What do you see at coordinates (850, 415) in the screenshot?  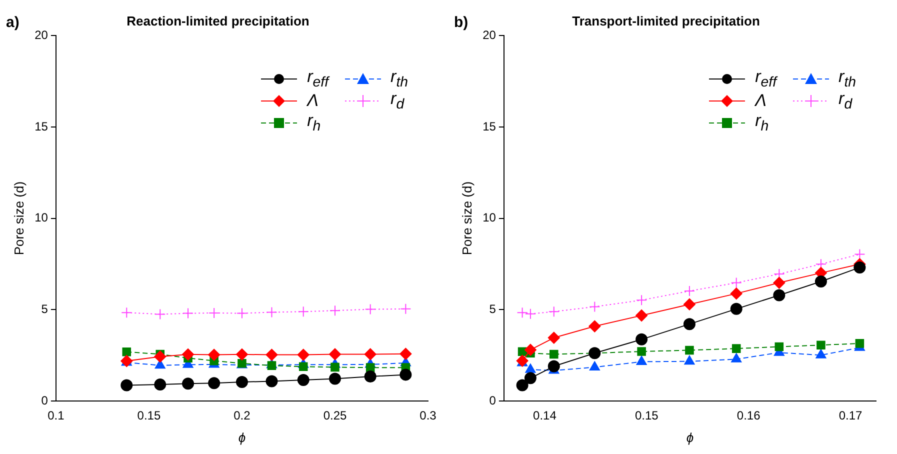 I see `x-tick-label: 0.17` at bounding box center [850, 415].